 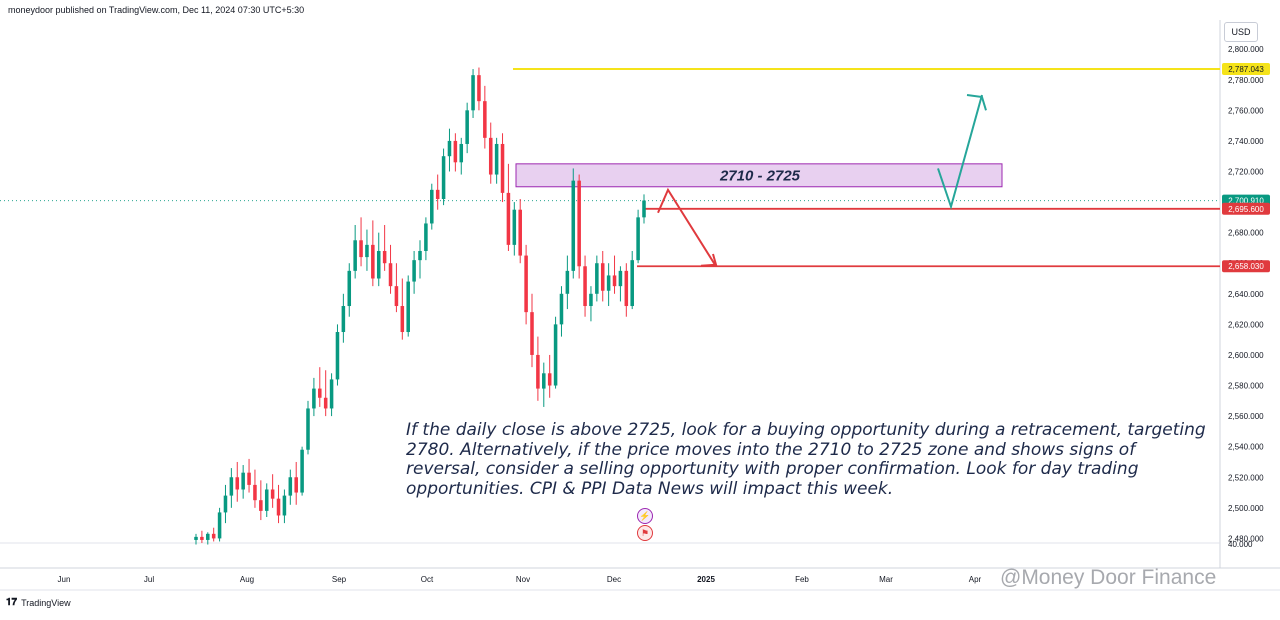 What do you see at coordinates (339, 579) in the screenshot?
I see `x-tick-label: Sep` at bounding box center [339, 579].